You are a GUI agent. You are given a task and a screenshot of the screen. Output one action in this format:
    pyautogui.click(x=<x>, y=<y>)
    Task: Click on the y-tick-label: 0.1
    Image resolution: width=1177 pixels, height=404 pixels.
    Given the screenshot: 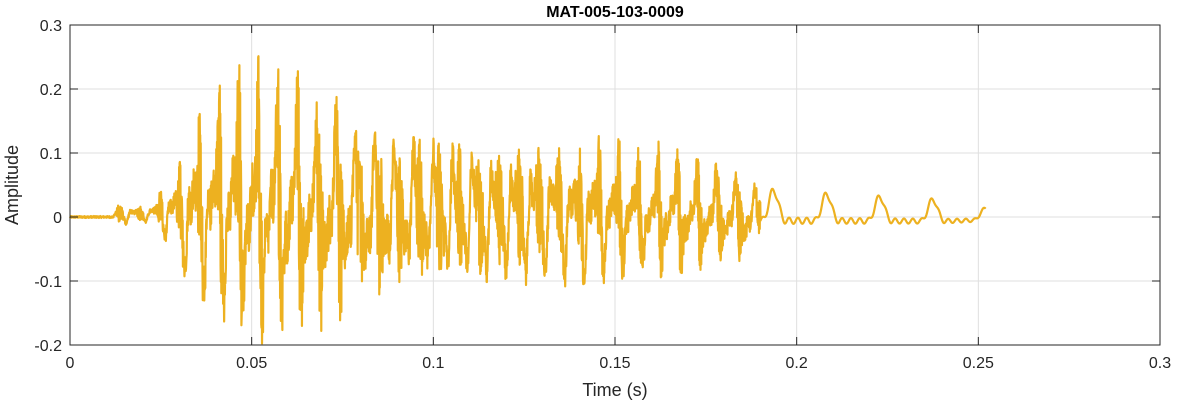 What is the action you would take?
    pyautogui.click(x=51, y=154)
    